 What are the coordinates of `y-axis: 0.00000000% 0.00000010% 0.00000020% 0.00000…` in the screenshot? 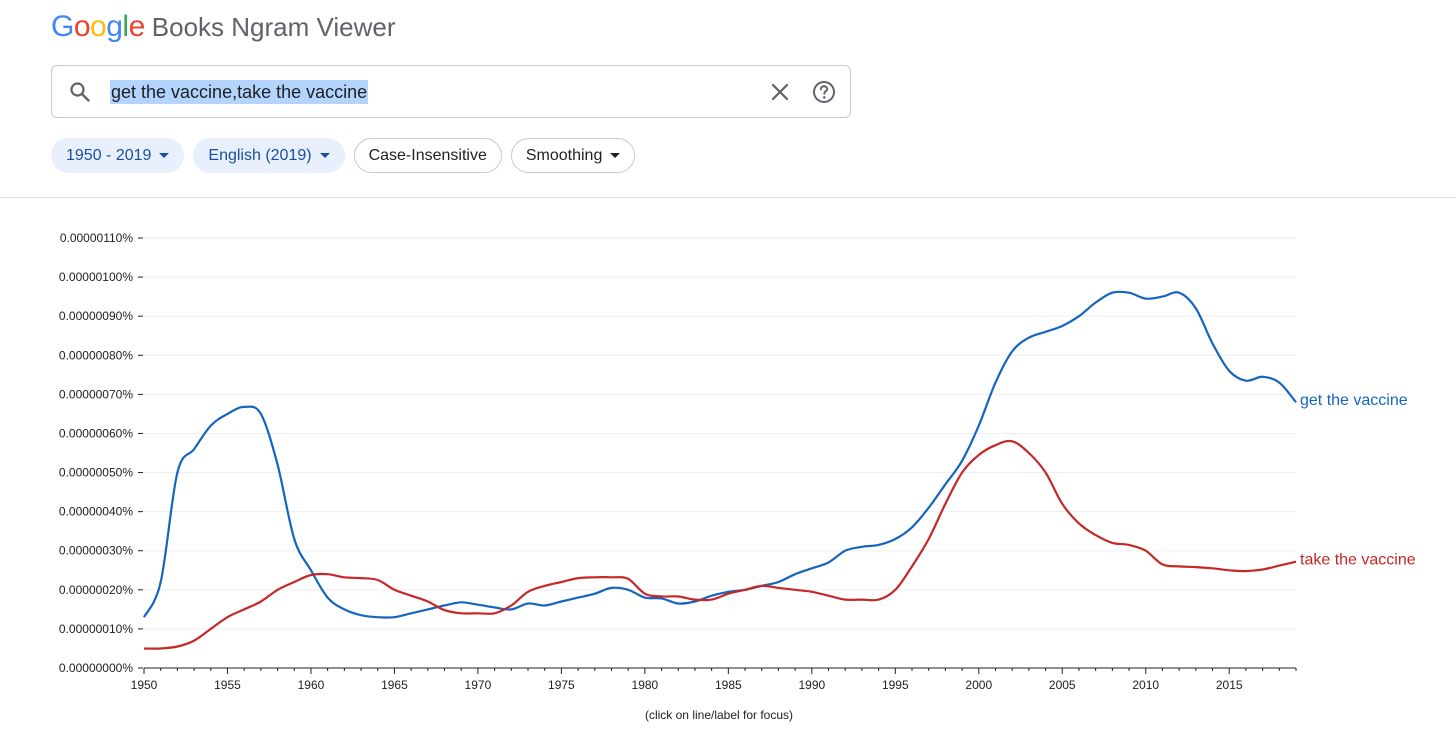 It's located at (101, 453).